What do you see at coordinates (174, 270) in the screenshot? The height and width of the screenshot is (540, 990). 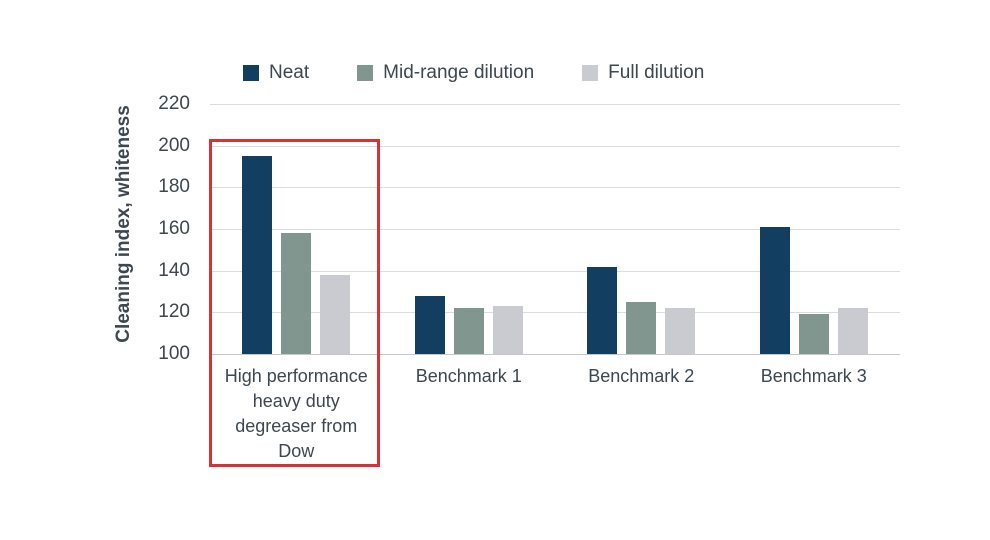 I see `y-tick-label: 140` at bounding box center [174, 270].